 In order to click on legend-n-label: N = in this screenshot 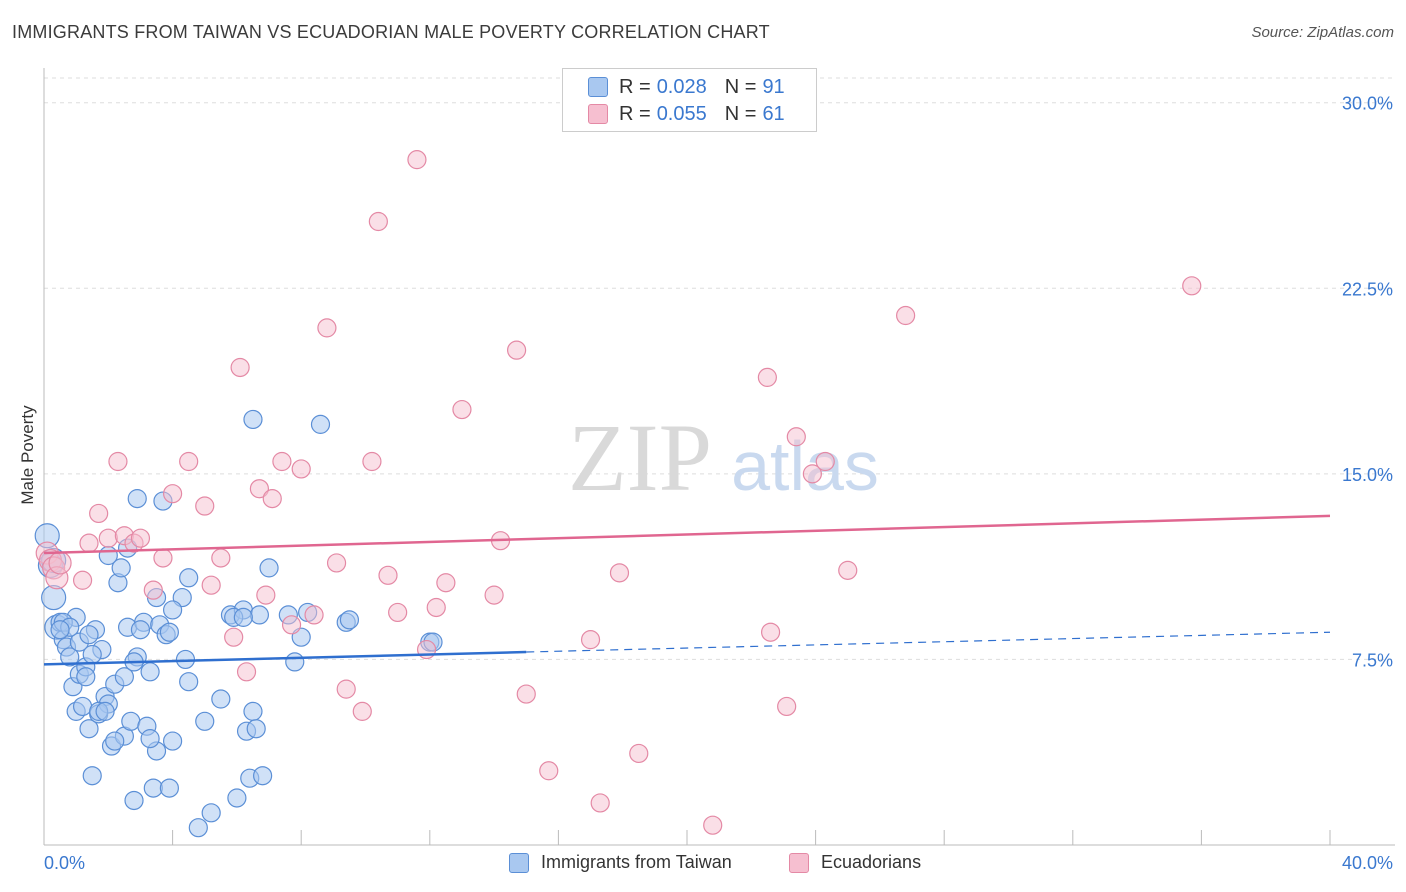, I will do `click(740, 113)`.